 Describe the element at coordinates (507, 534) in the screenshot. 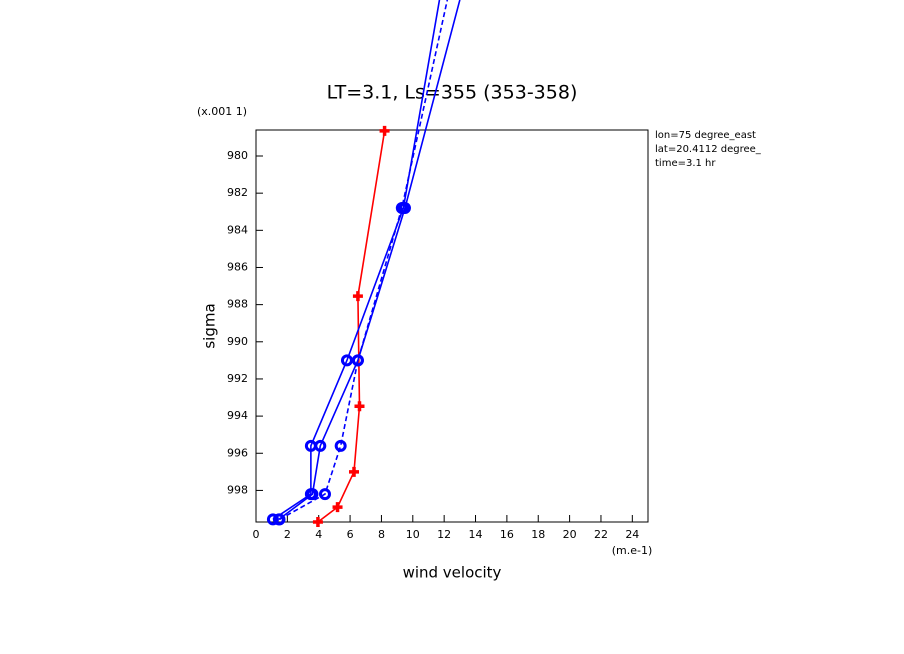

I see `x-tick-label: 16` at that location.